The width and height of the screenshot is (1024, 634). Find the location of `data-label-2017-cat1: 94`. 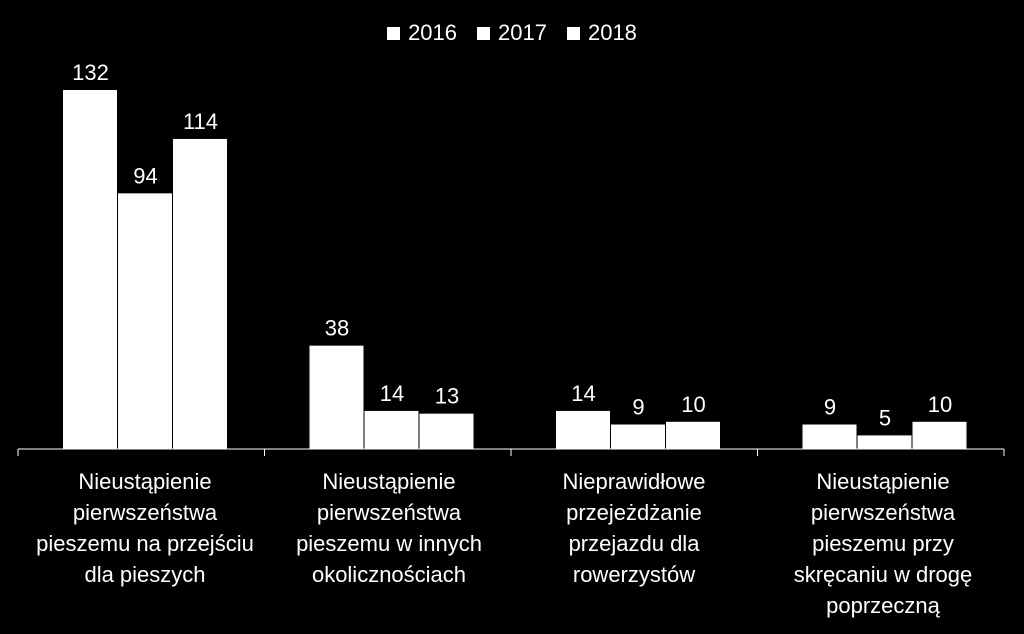

data-label-2017-cat1: 94 is located at coordinates (145, 175).